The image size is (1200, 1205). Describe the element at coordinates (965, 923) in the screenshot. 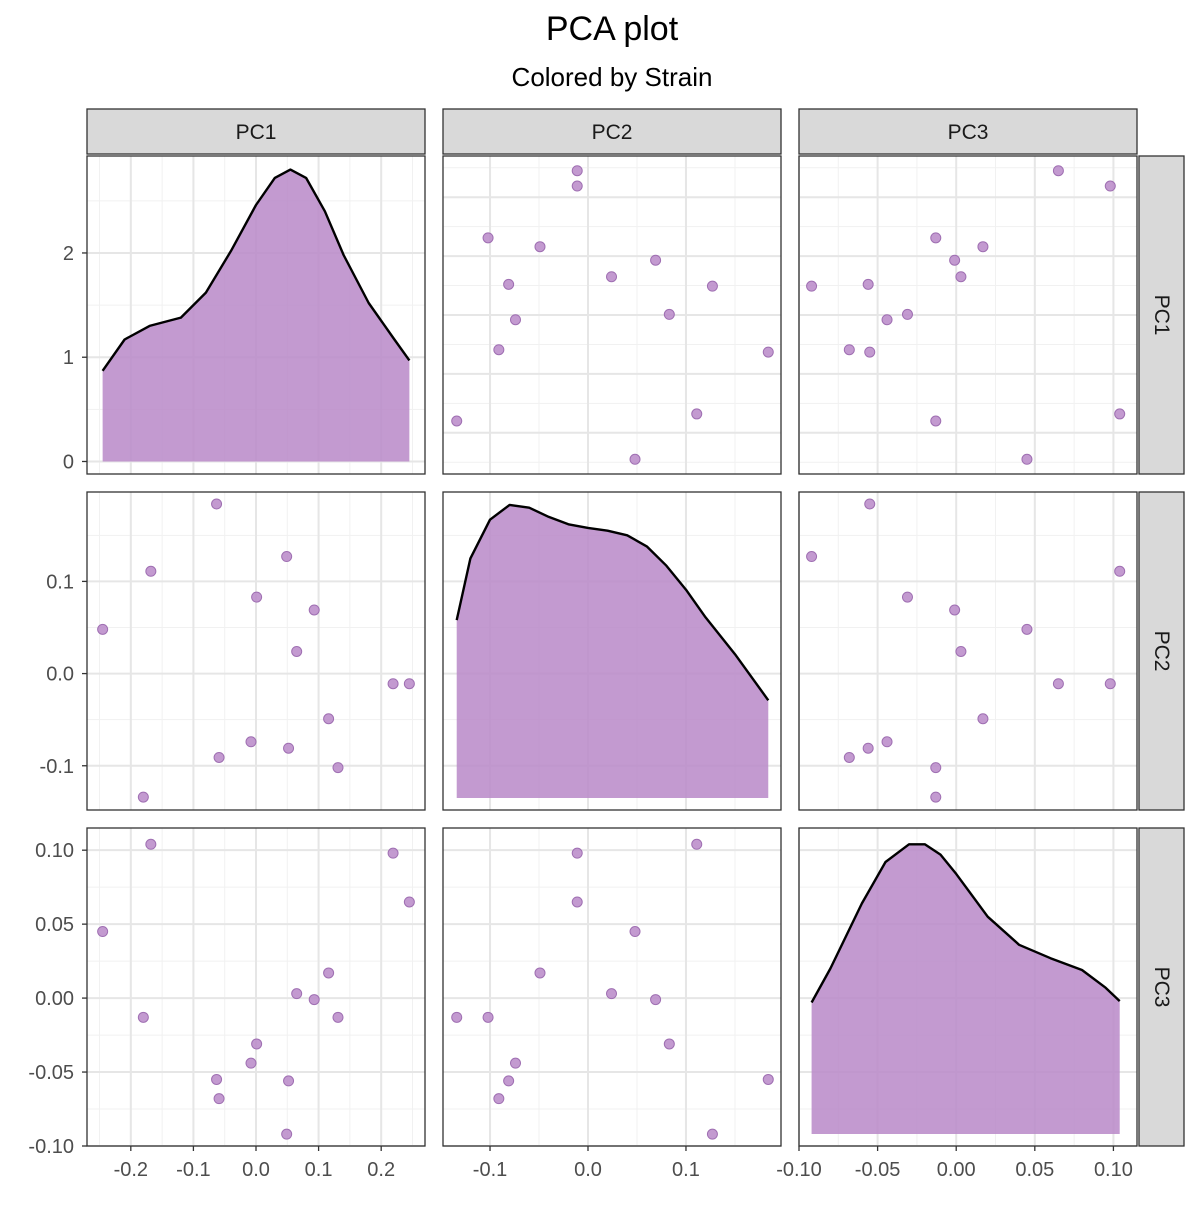

I see `density-line-PC3` at that location.